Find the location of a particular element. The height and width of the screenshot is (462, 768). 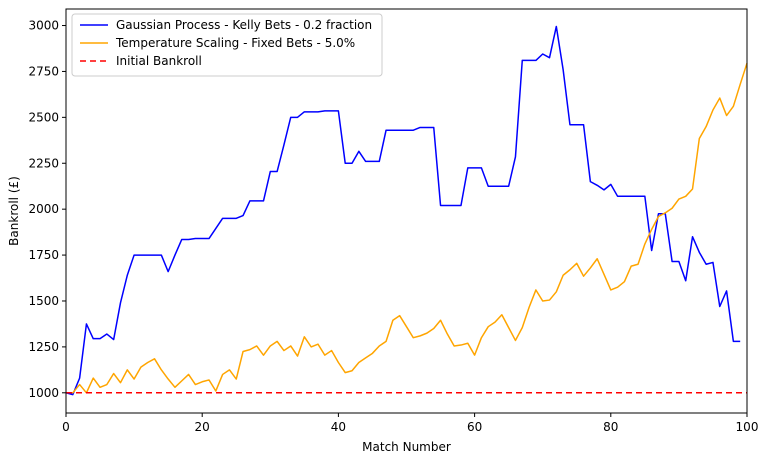

y-tick-label: 2750 is located at coordinates (43, 71).